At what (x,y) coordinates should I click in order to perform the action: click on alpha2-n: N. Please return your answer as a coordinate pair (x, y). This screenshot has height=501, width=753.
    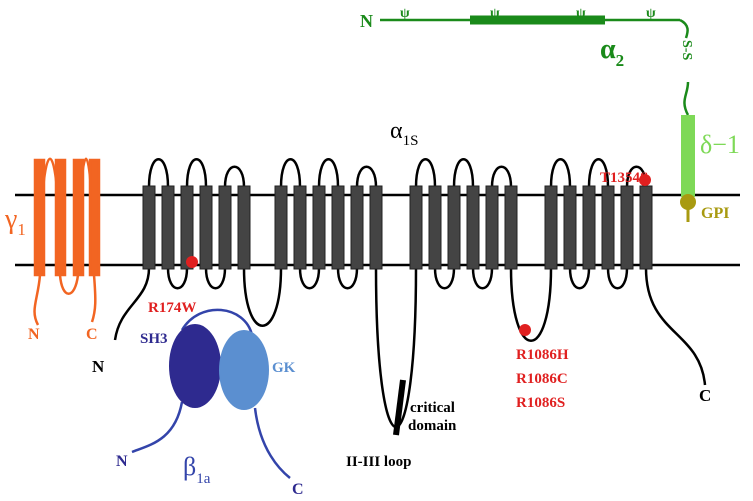
    Looking at the image, I should click on (366, 21).